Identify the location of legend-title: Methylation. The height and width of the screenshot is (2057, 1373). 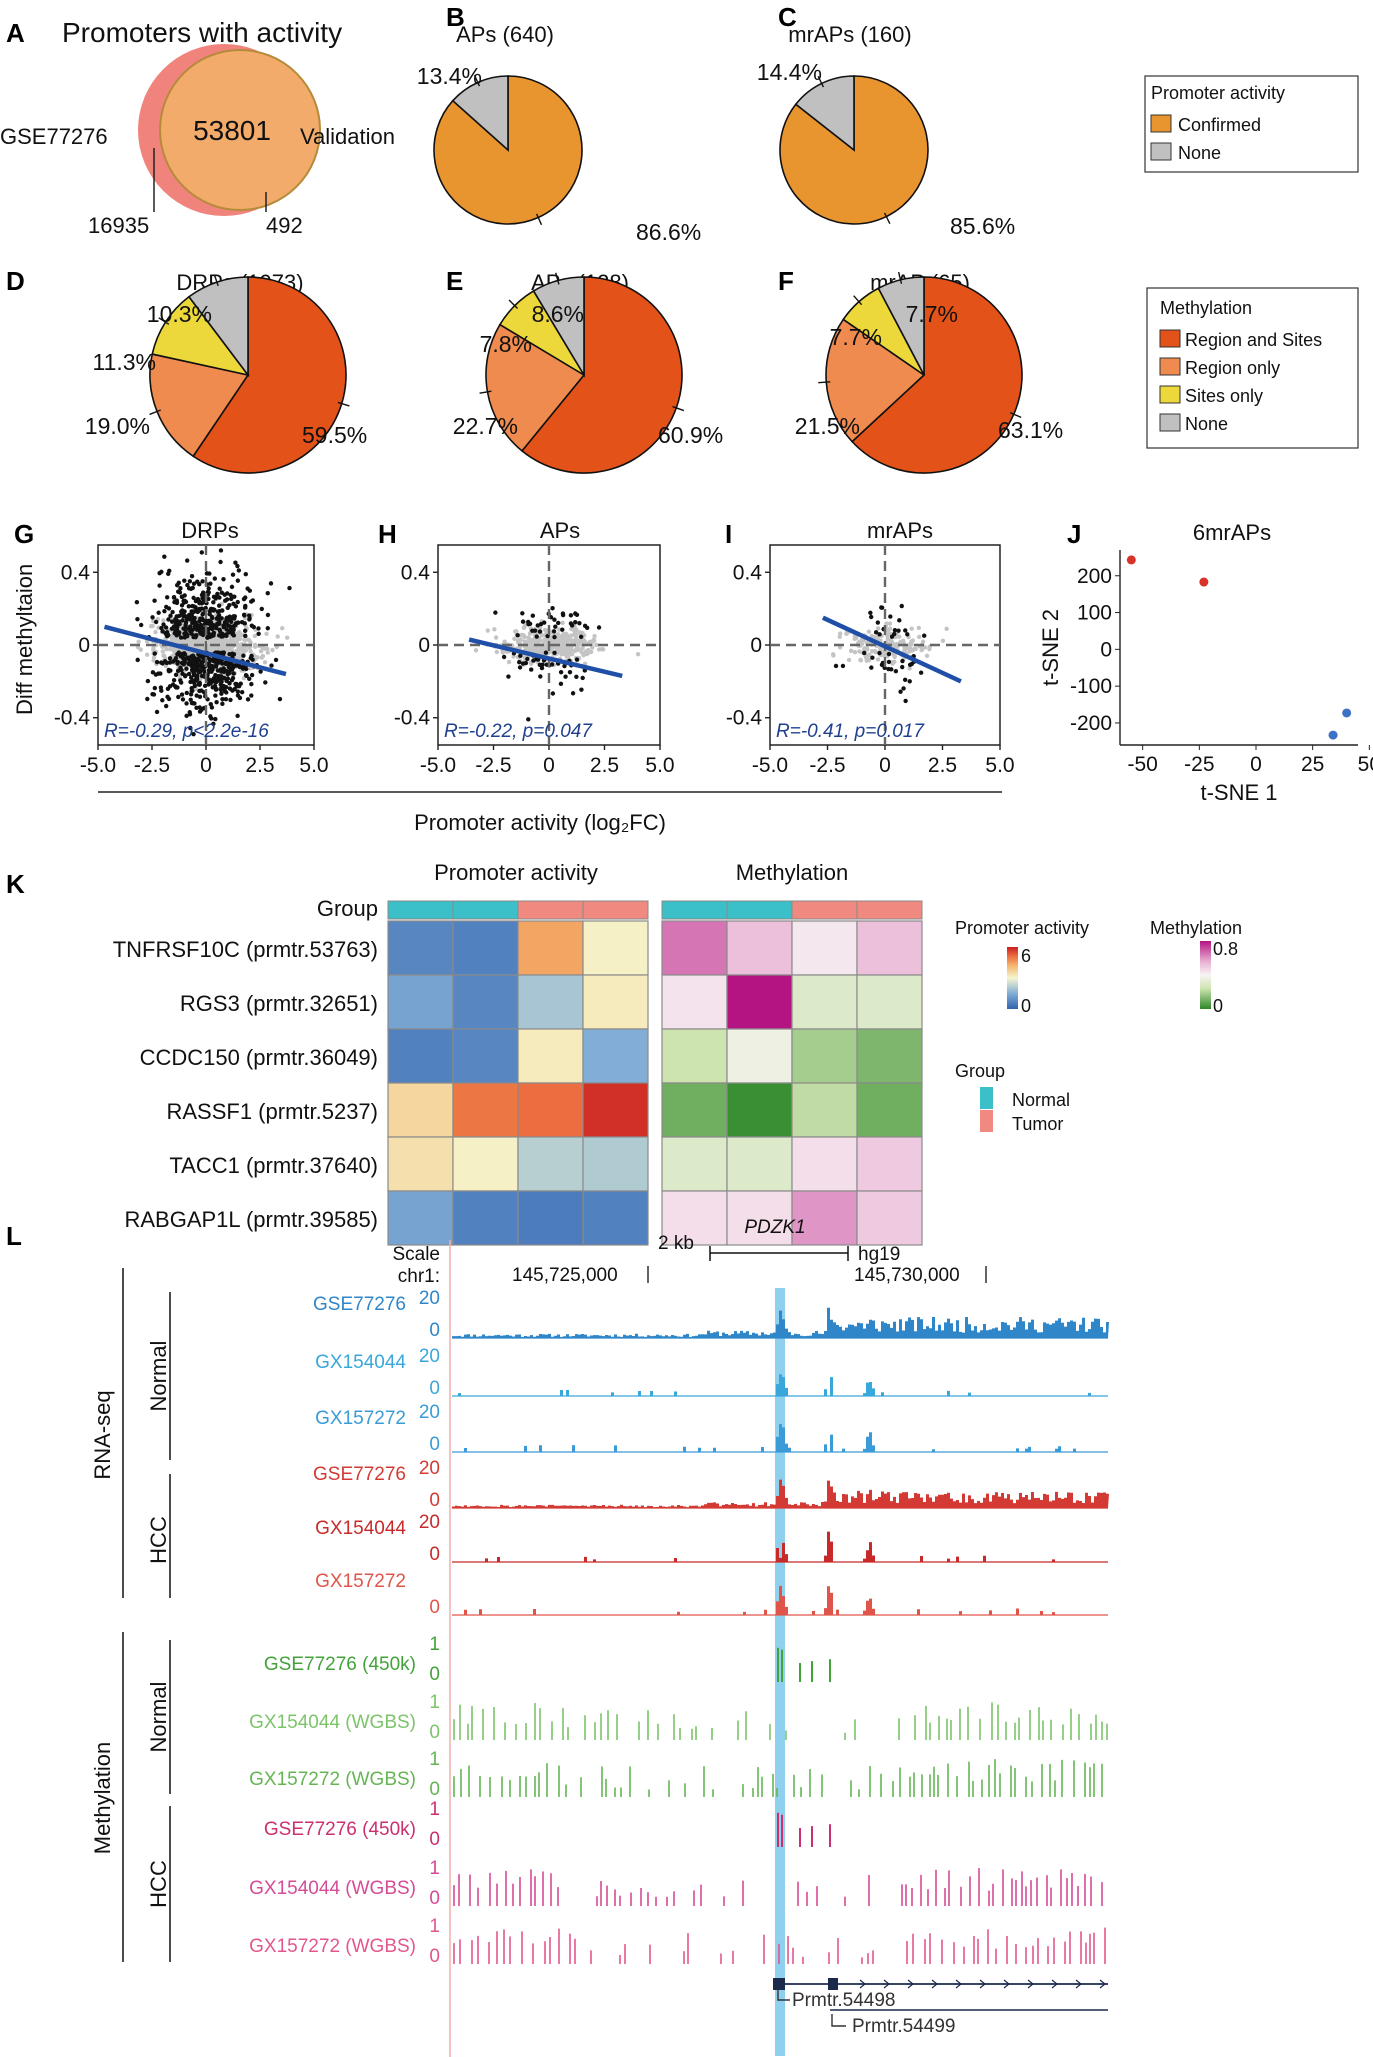
(1206, 308).